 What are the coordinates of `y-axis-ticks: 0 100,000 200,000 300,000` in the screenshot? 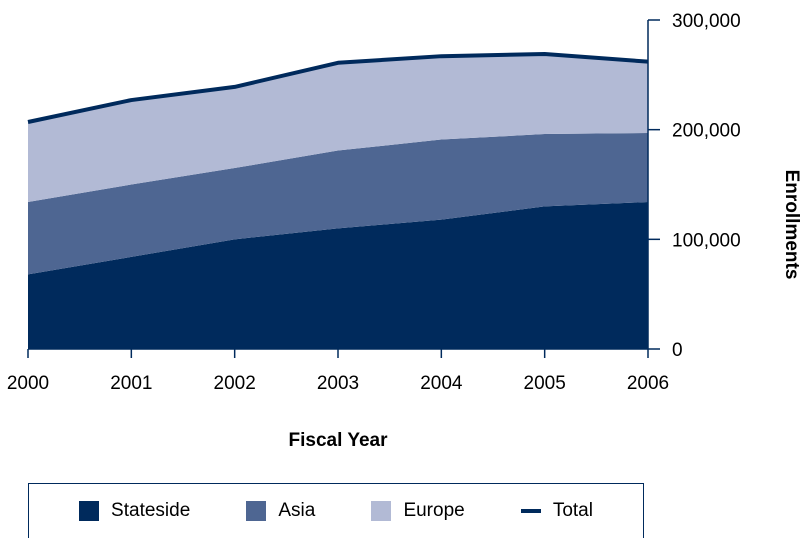 It's located at (694, 186).